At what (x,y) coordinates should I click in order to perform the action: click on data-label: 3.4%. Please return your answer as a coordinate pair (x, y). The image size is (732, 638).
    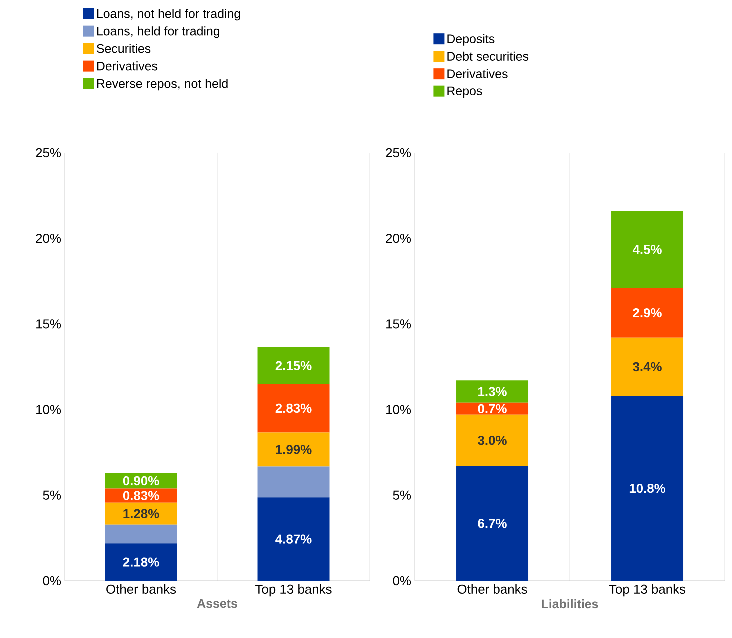
    Looking at the image, I should click on (647, 367).